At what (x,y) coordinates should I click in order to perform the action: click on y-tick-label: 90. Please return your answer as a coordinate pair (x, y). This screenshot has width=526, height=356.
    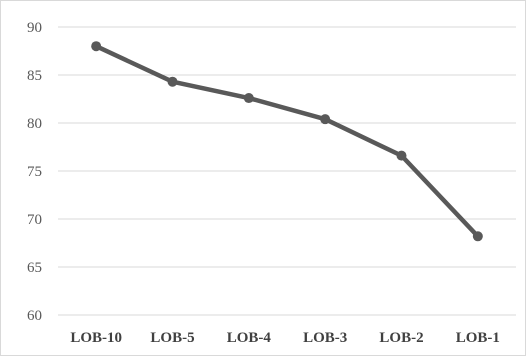
    Looking at the image, I should click on (34, 28).